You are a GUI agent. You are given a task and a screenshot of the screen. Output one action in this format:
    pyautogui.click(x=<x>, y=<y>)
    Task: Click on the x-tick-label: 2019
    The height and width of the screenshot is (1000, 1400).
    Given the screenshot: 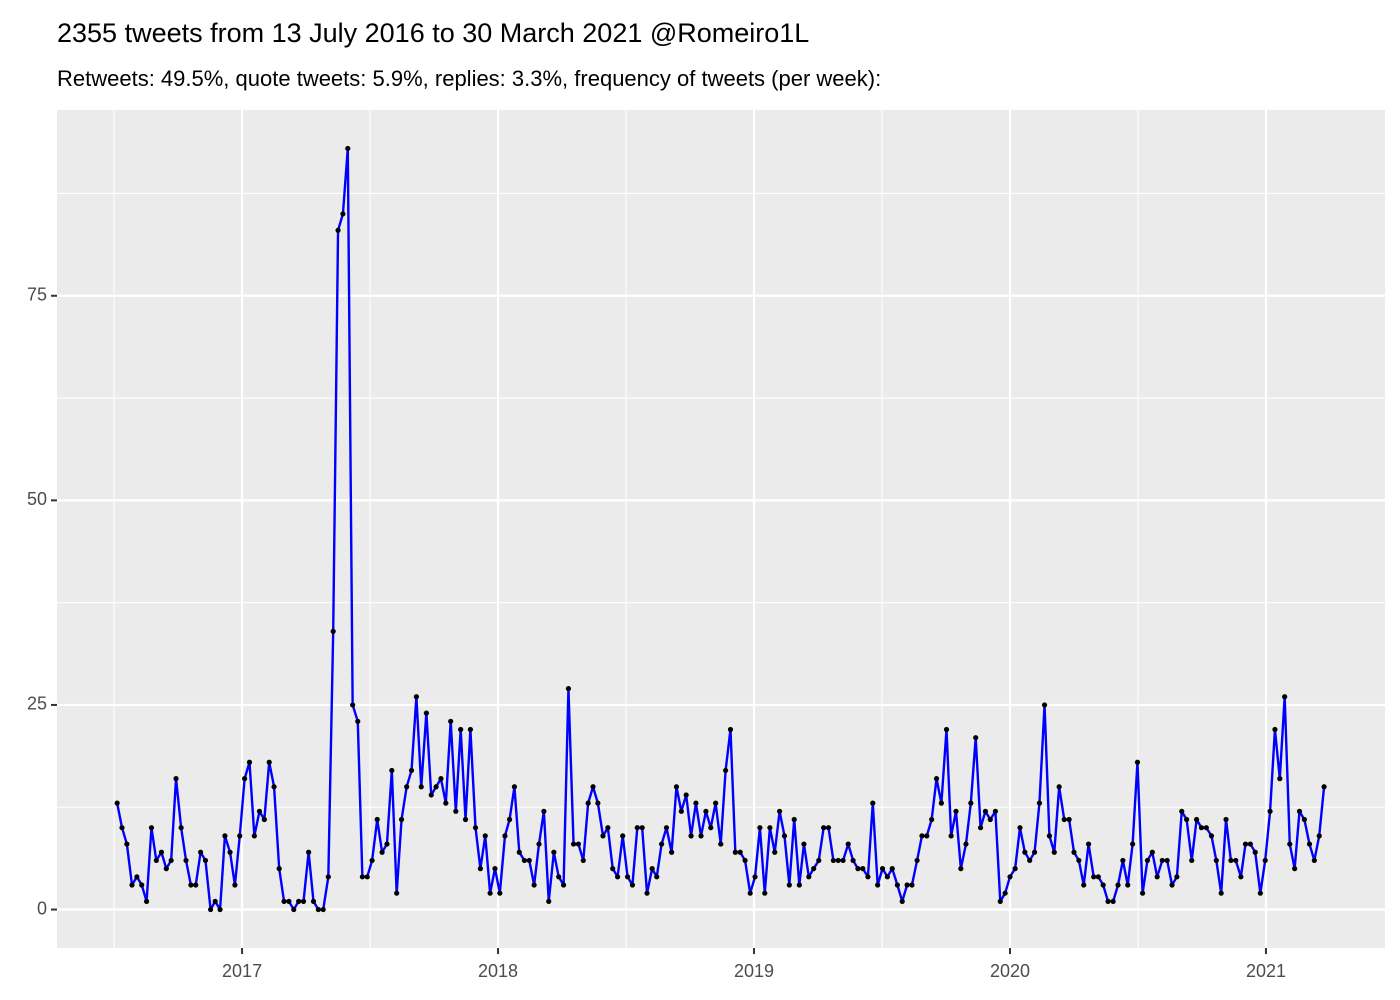 What is the action you would take?
    pyautogui.click(x=754, y=971)
    